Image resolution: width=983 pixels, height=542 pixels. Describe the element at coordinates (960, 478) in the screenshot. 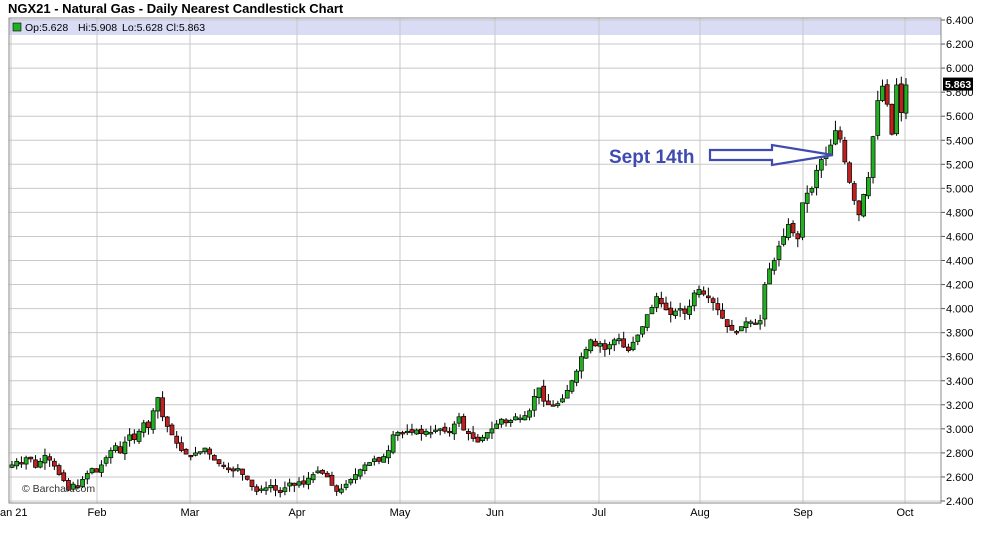

I see `y-tick-label: 2.600` at that location.